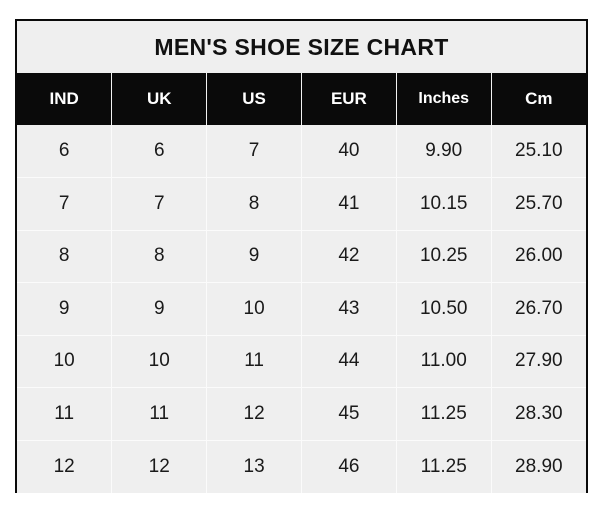 The width and height of the screenshot is (605, 521). Describe the element at coordinates (159, 203) in the screenshot. I see `cell-uk: 7` at that location.